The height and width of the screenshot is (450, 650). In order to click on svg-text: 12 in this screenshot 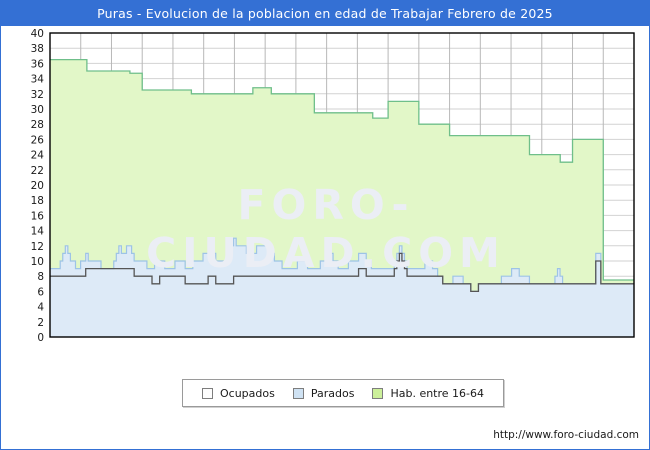, I will do `click(37, 247)`.